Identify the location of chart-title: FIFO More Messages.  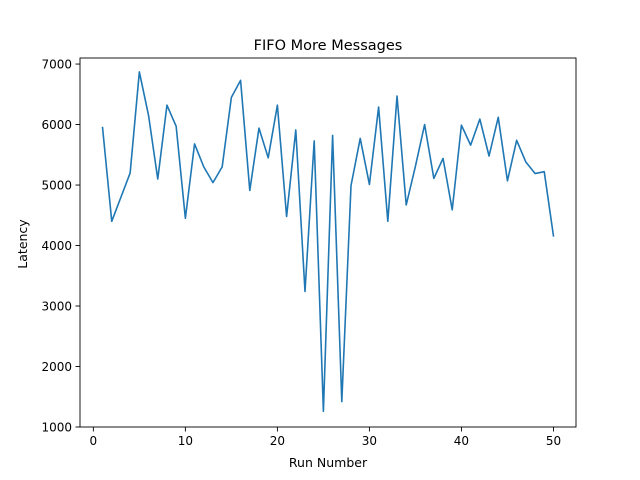
(328, 46).